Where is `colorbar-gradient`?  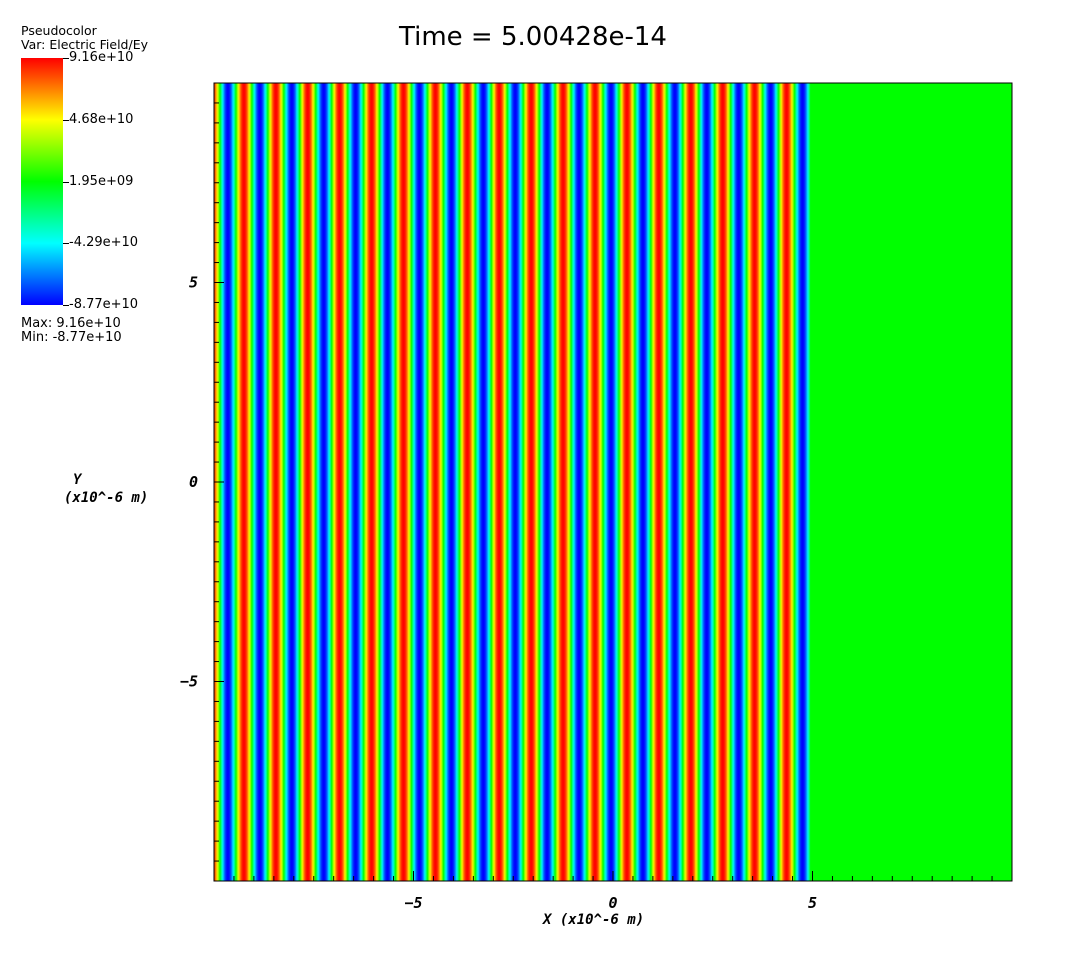
colorbar-gradient is located at coordinates (42, 181).